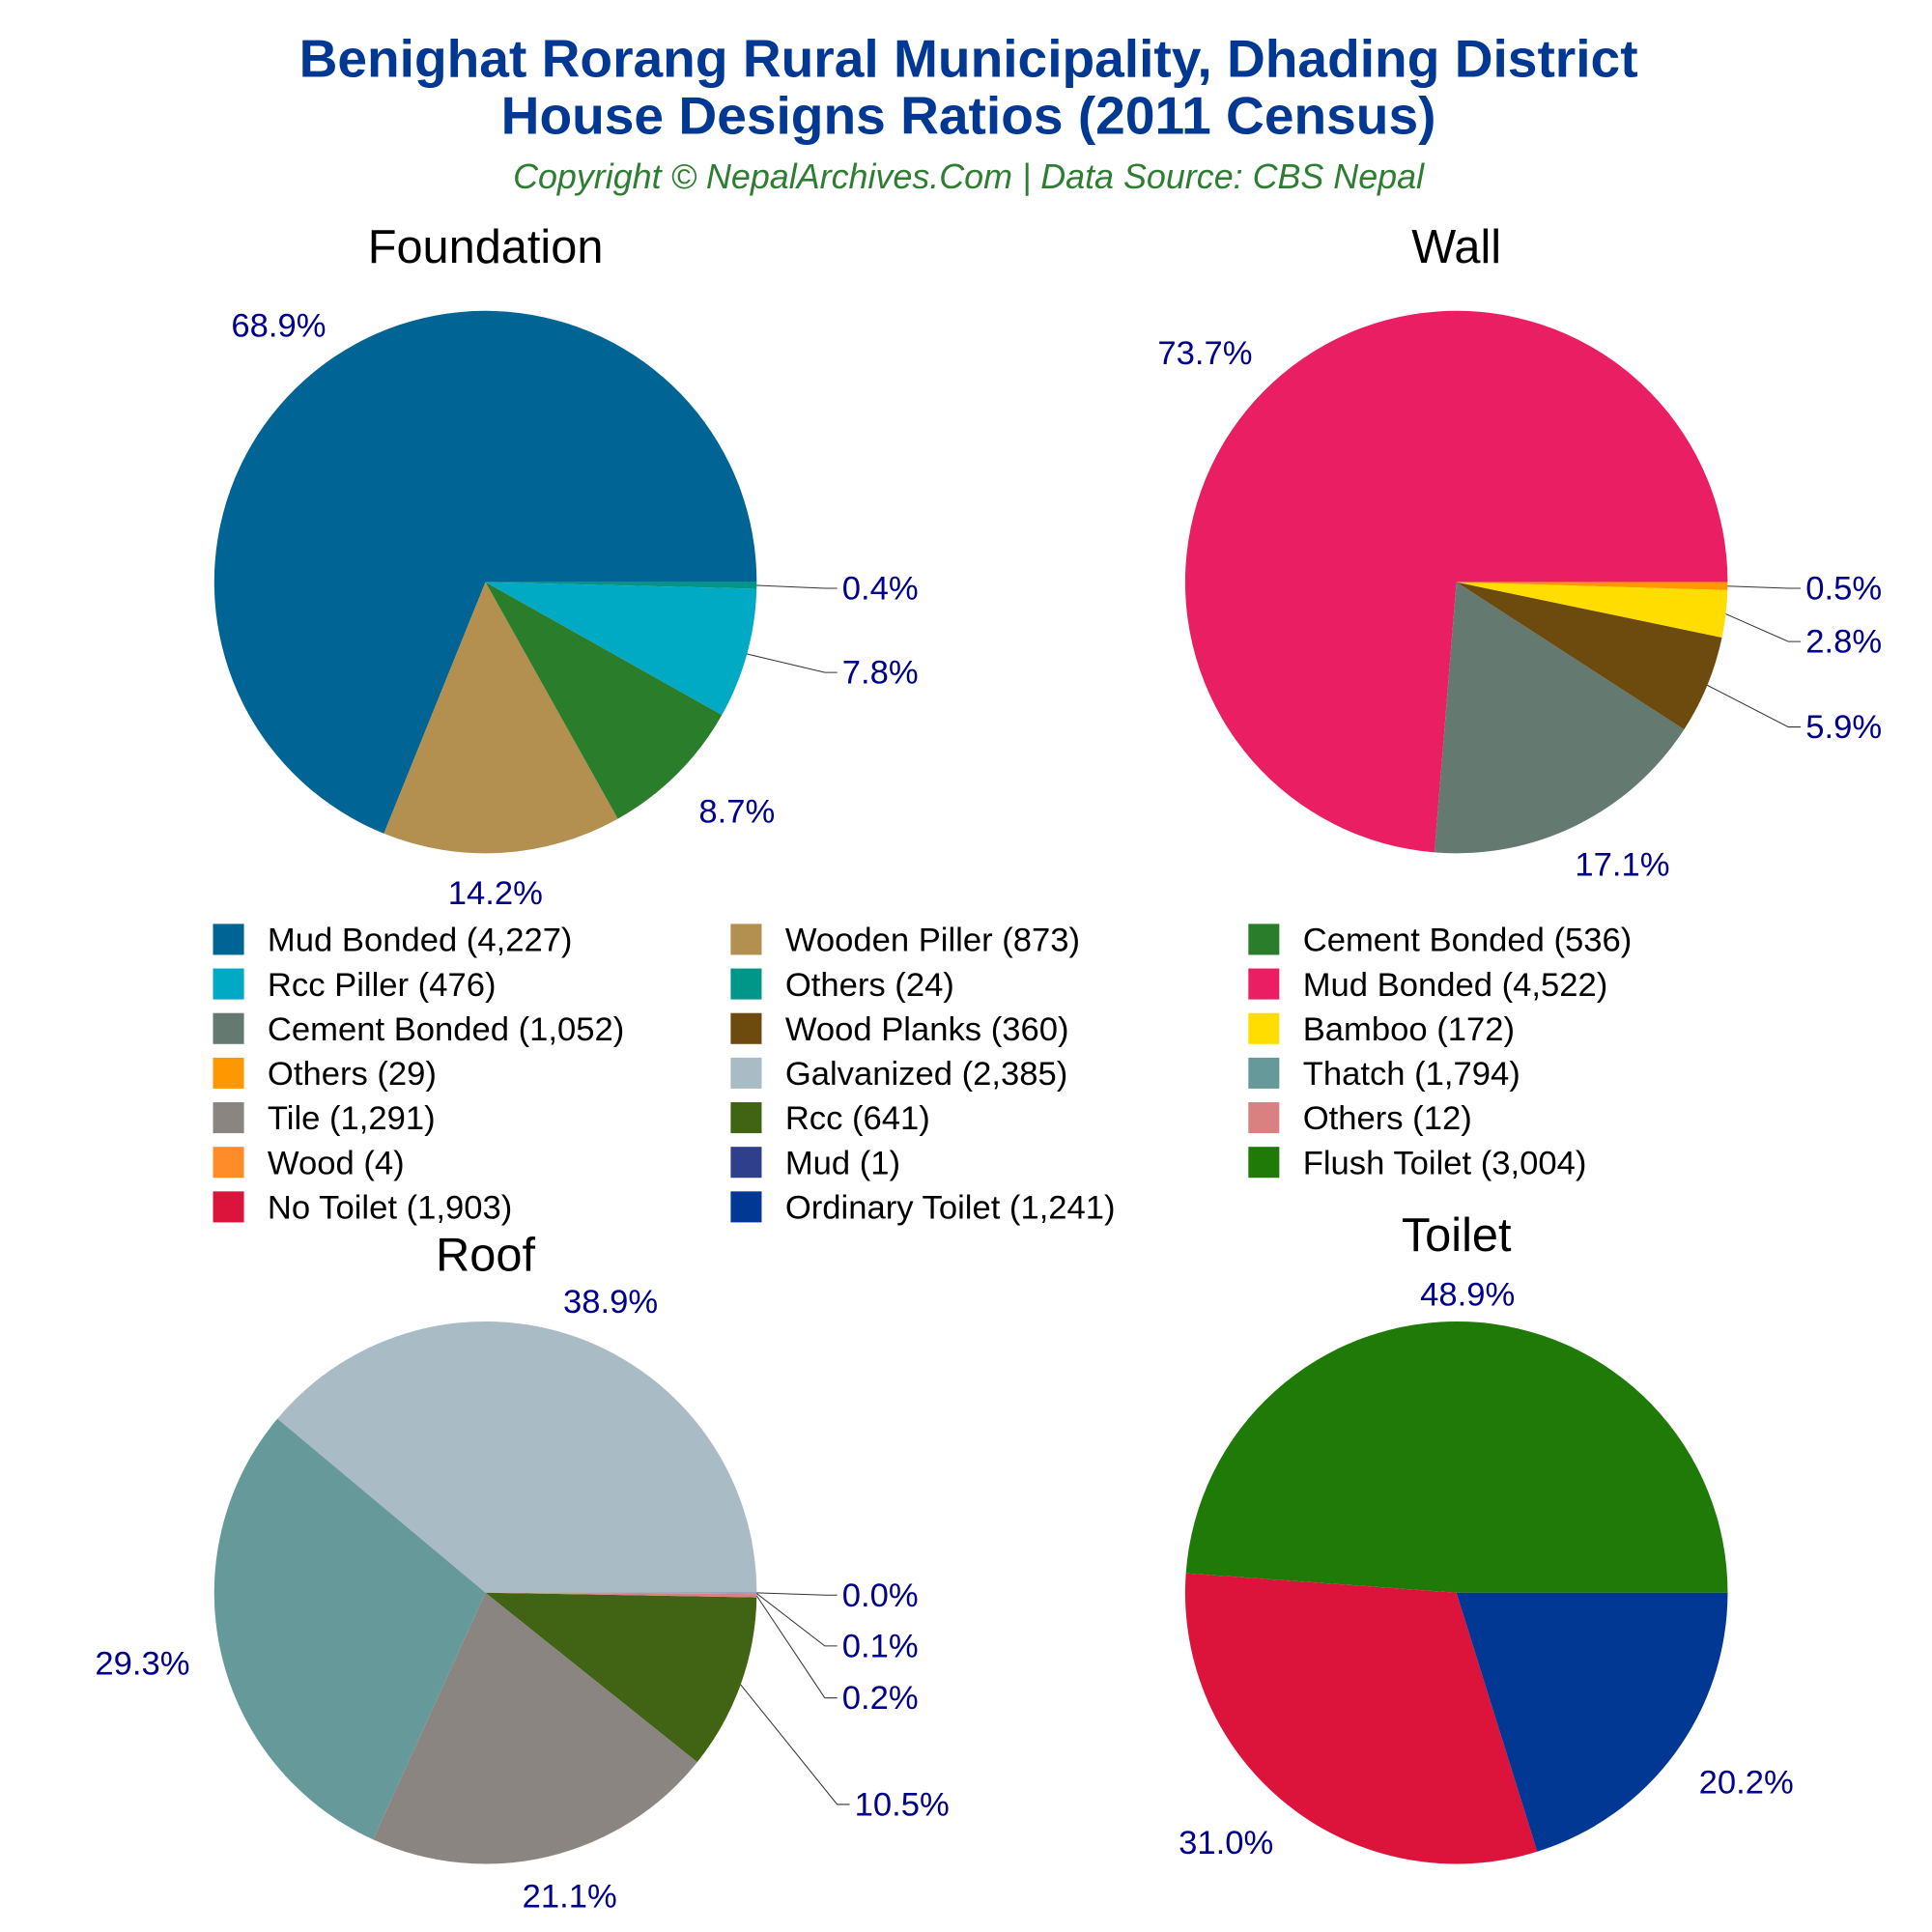  Describe the element at coordinates (1387, 1118) in the screenshot. I see `legend-label: Others (12)` at that location.